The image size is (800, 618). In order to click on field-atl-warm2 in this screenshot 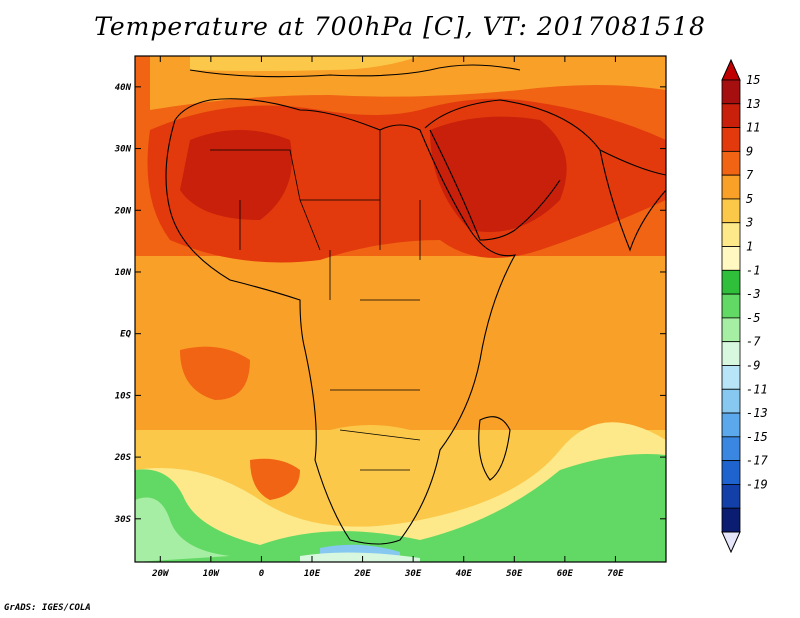, I will do `click(215, 373)`.